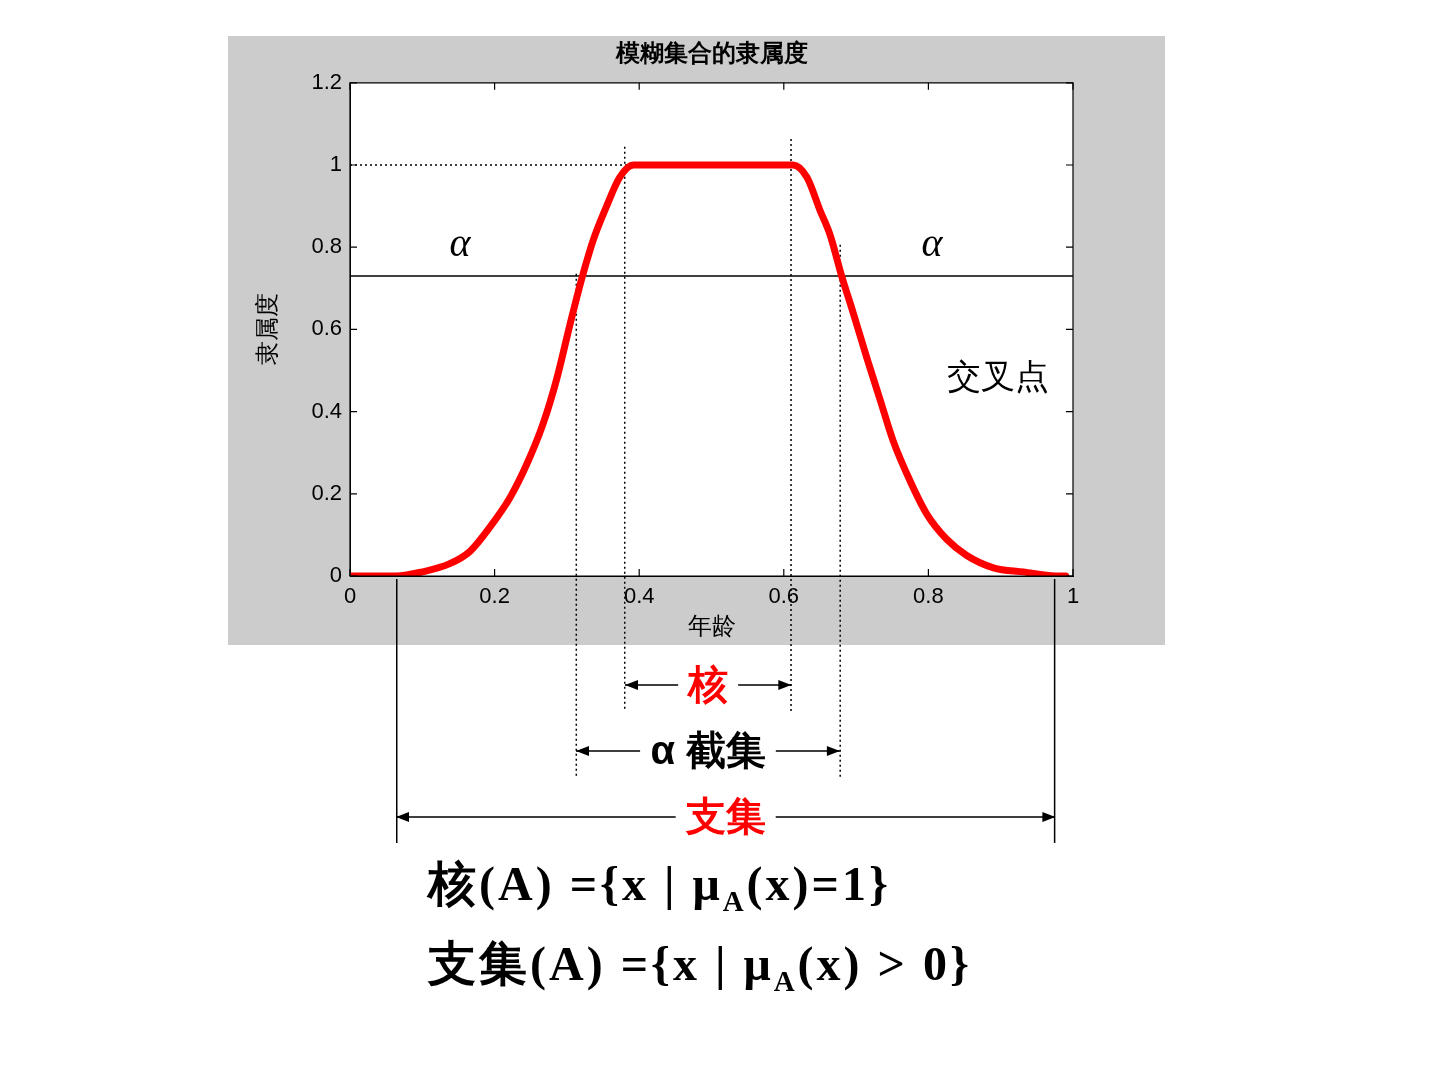 This screenshot has height=1080, width=1440. Describe the element at coordinates (326, 492) in the screenshot. I see `y-tick-label: 0.2` at that location.